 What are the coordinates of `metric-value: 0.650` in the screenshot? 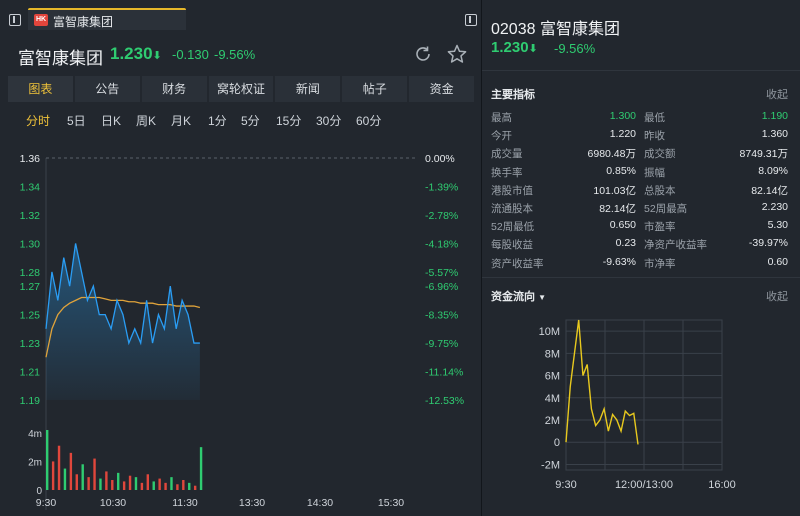 It's located at (622, 225).